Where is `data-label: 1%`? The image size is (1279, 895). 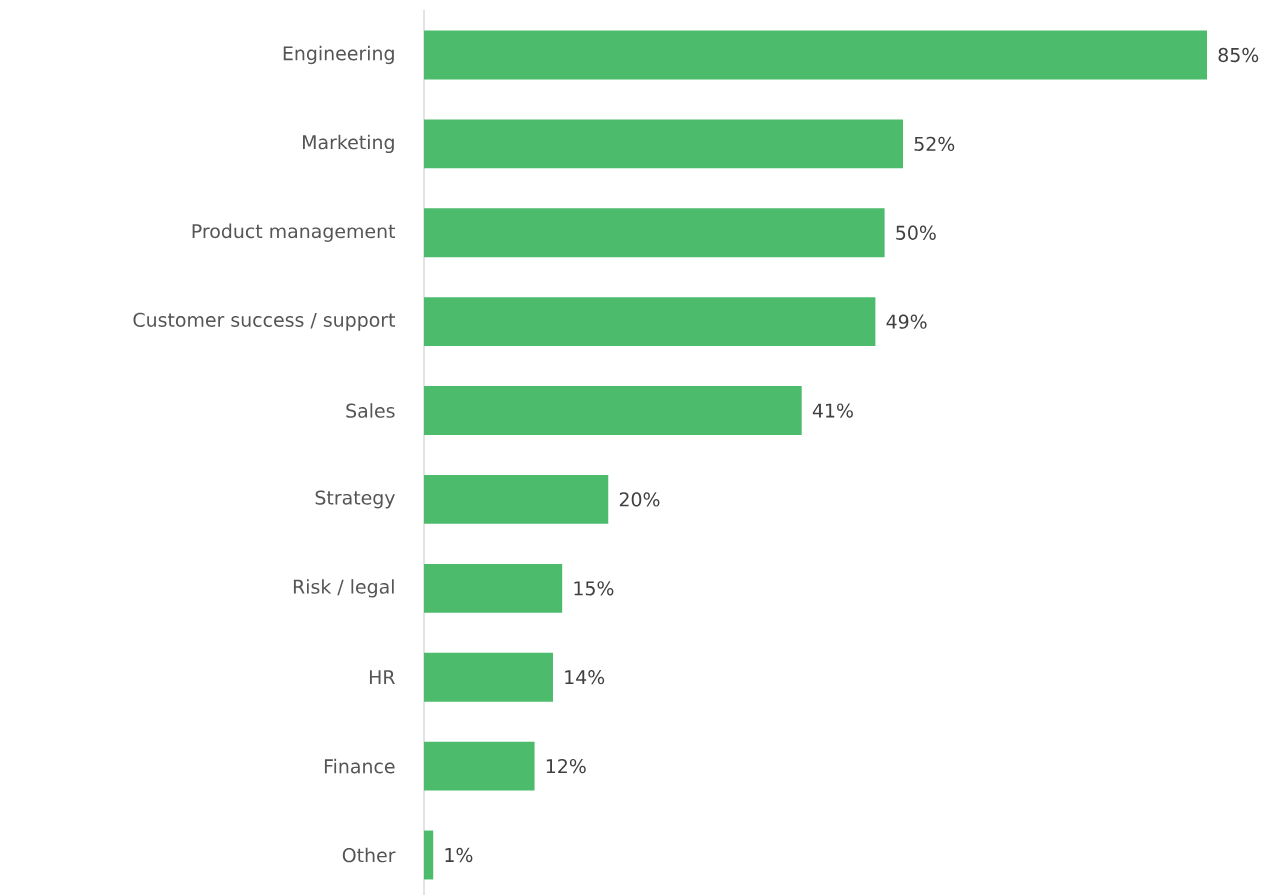 data-label: 1% is located at coordinates (459, 855).